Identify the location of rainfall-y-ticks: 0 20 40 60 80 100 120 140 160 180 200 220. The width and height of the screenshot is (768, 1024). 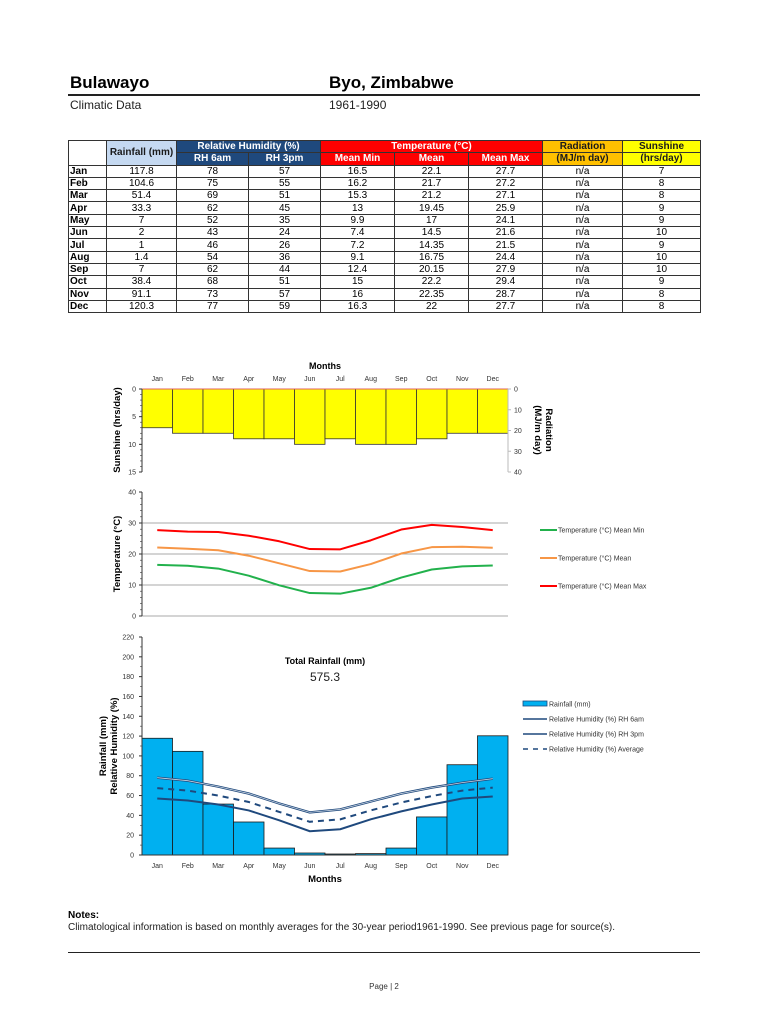
(132, 747).